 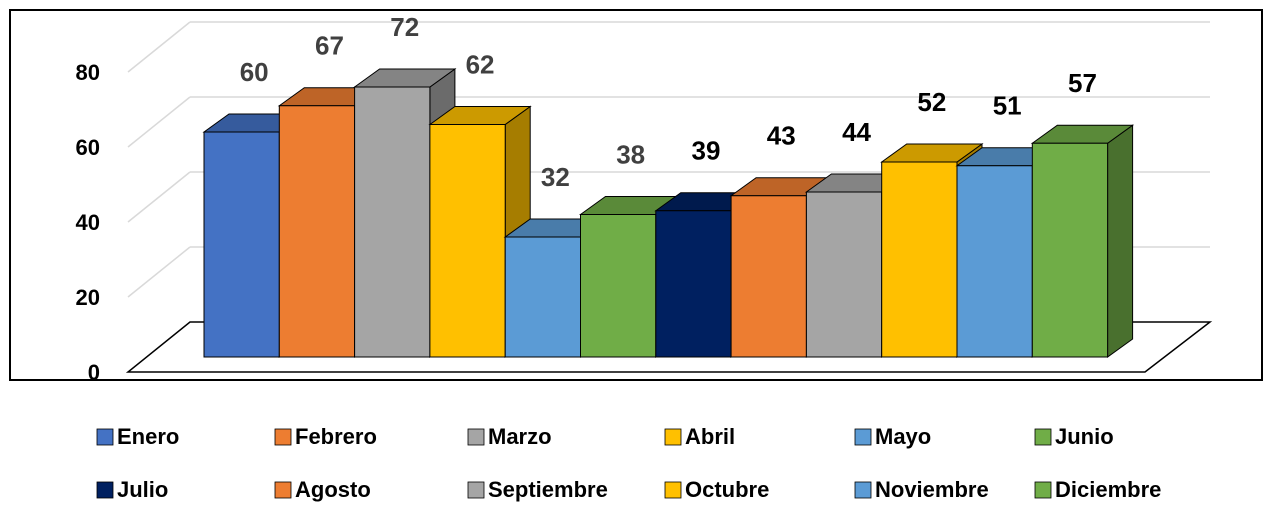 I want to click on data-label: 43, so click(x=781, y=136).